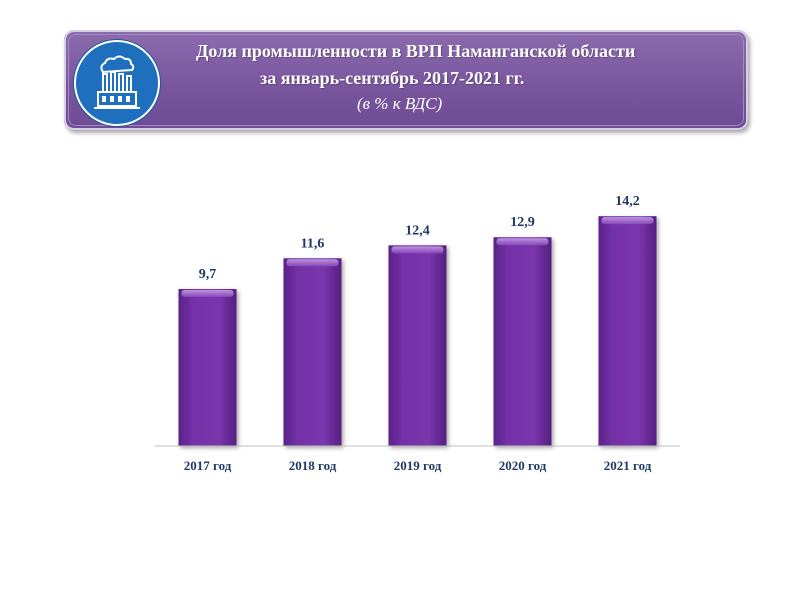 This screenshot has width=800, height=600. What do you see at coordinates (117, 83) in the screenshot?
I see `factory-icon` at bounding box center [117, 83].